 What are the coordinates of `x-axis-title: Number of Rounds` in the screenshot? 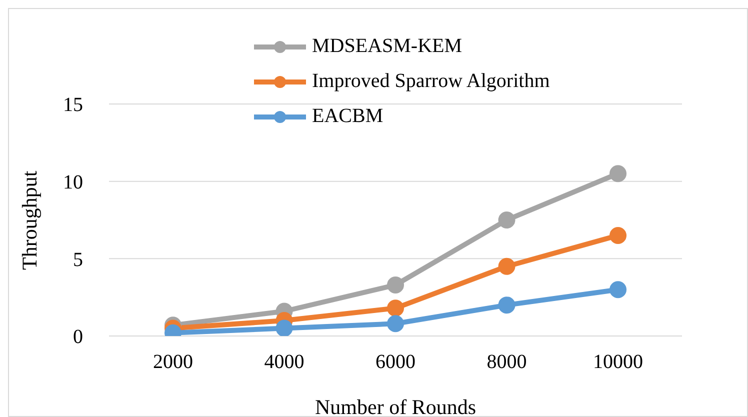 It's located at (395, 406).